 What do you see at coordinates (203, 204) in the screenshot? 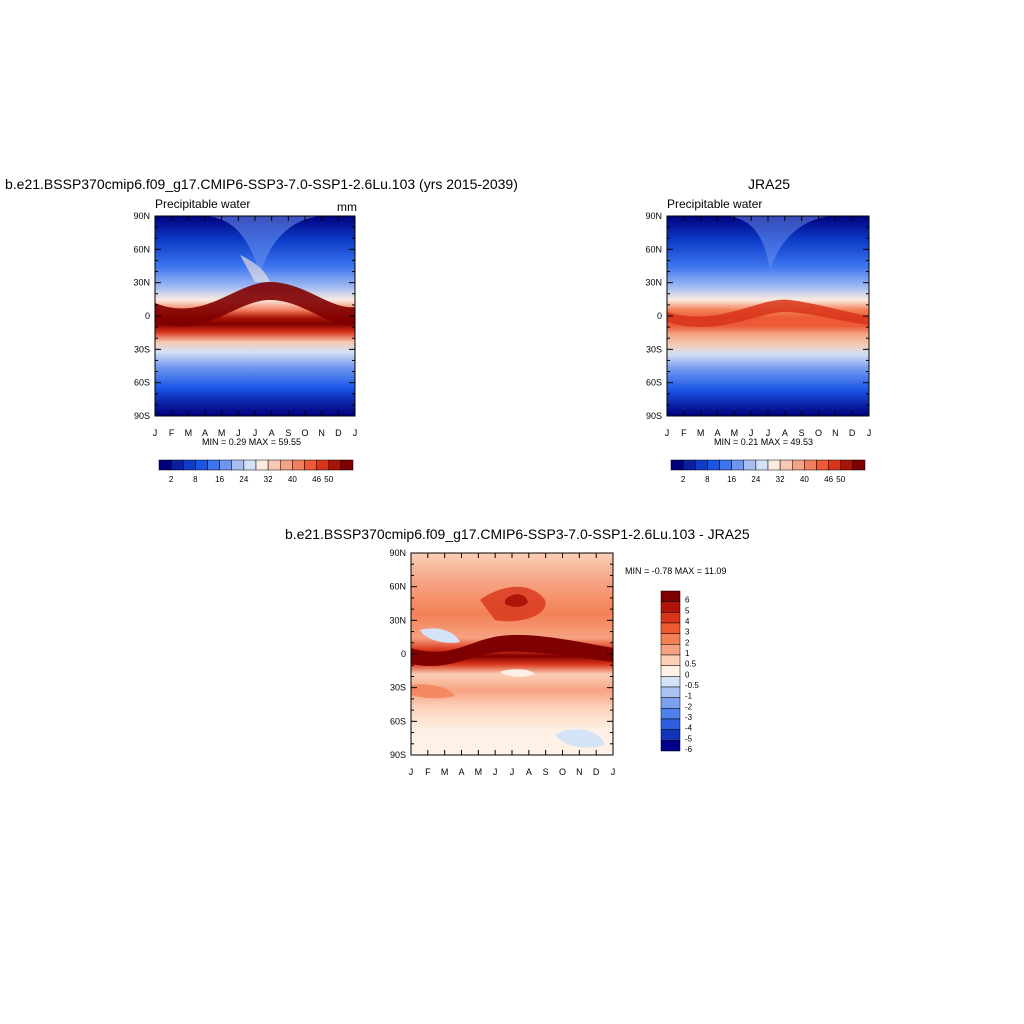
I see `left-variable-label: Precipitable water` at bounding box center [203, 204].